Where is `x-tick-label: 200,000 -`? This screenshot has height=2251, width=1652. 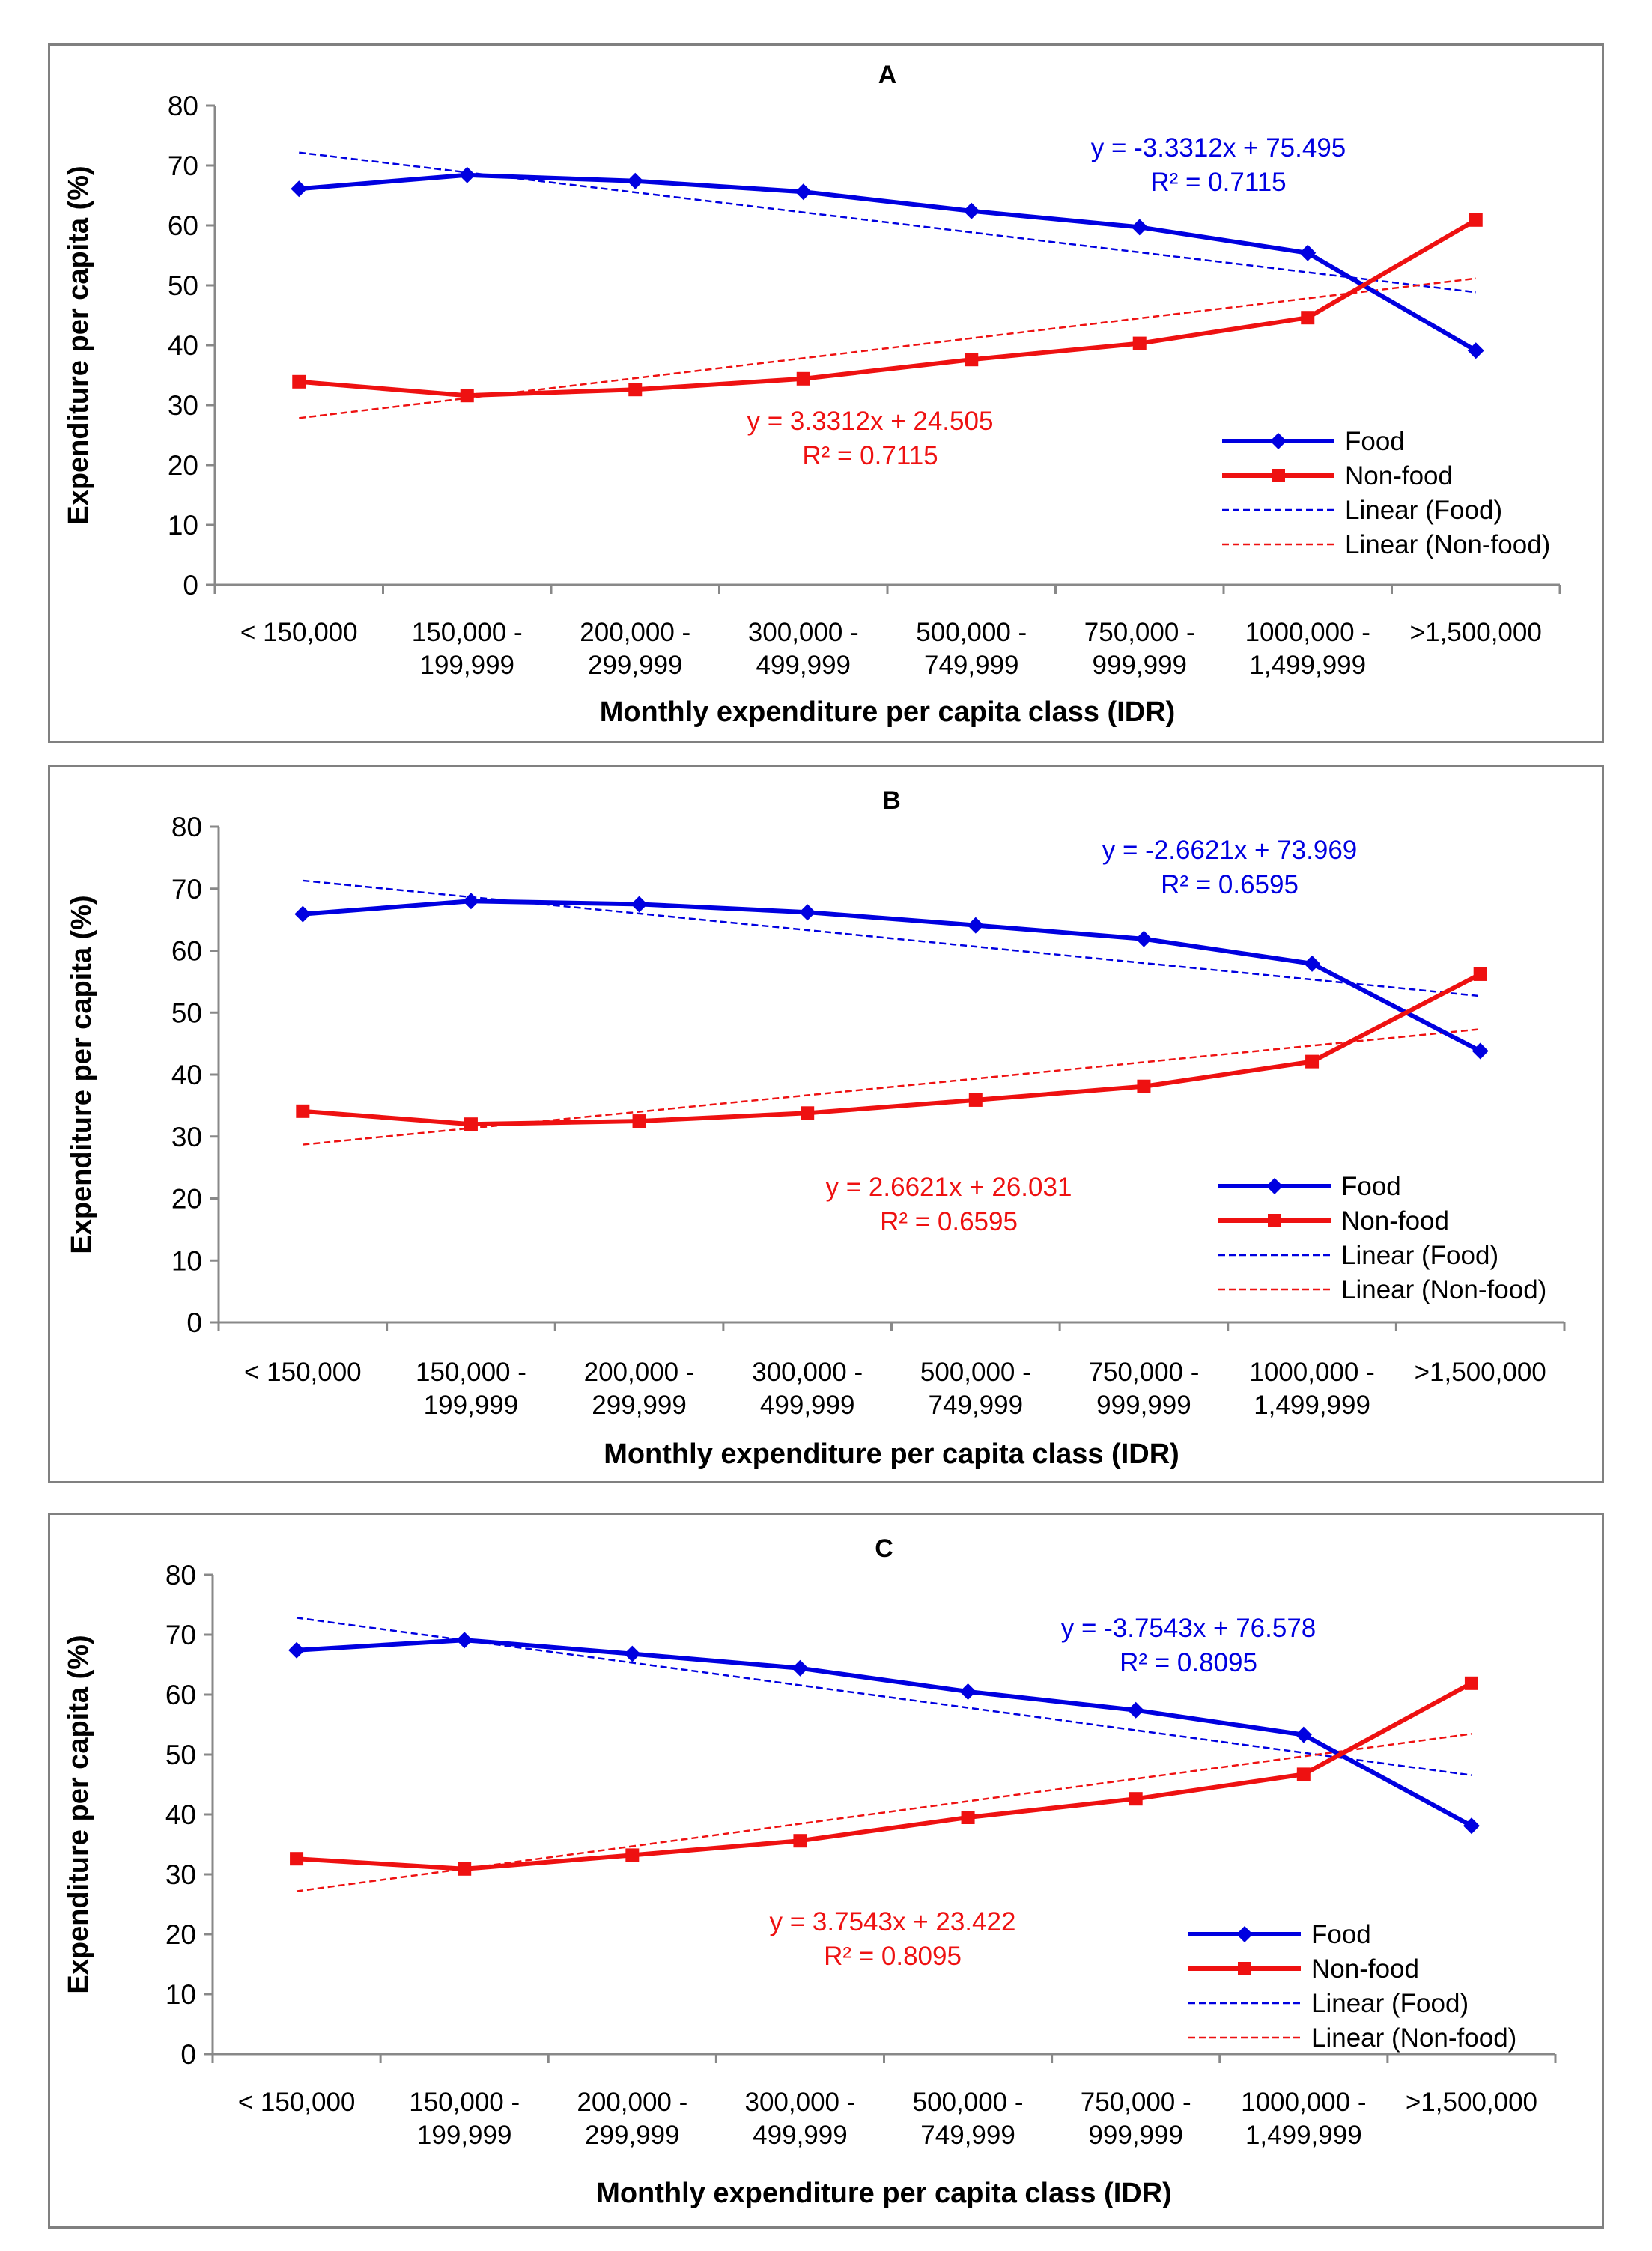
x-tick-label: 200,000 - is located at coordinates (632, 2102).